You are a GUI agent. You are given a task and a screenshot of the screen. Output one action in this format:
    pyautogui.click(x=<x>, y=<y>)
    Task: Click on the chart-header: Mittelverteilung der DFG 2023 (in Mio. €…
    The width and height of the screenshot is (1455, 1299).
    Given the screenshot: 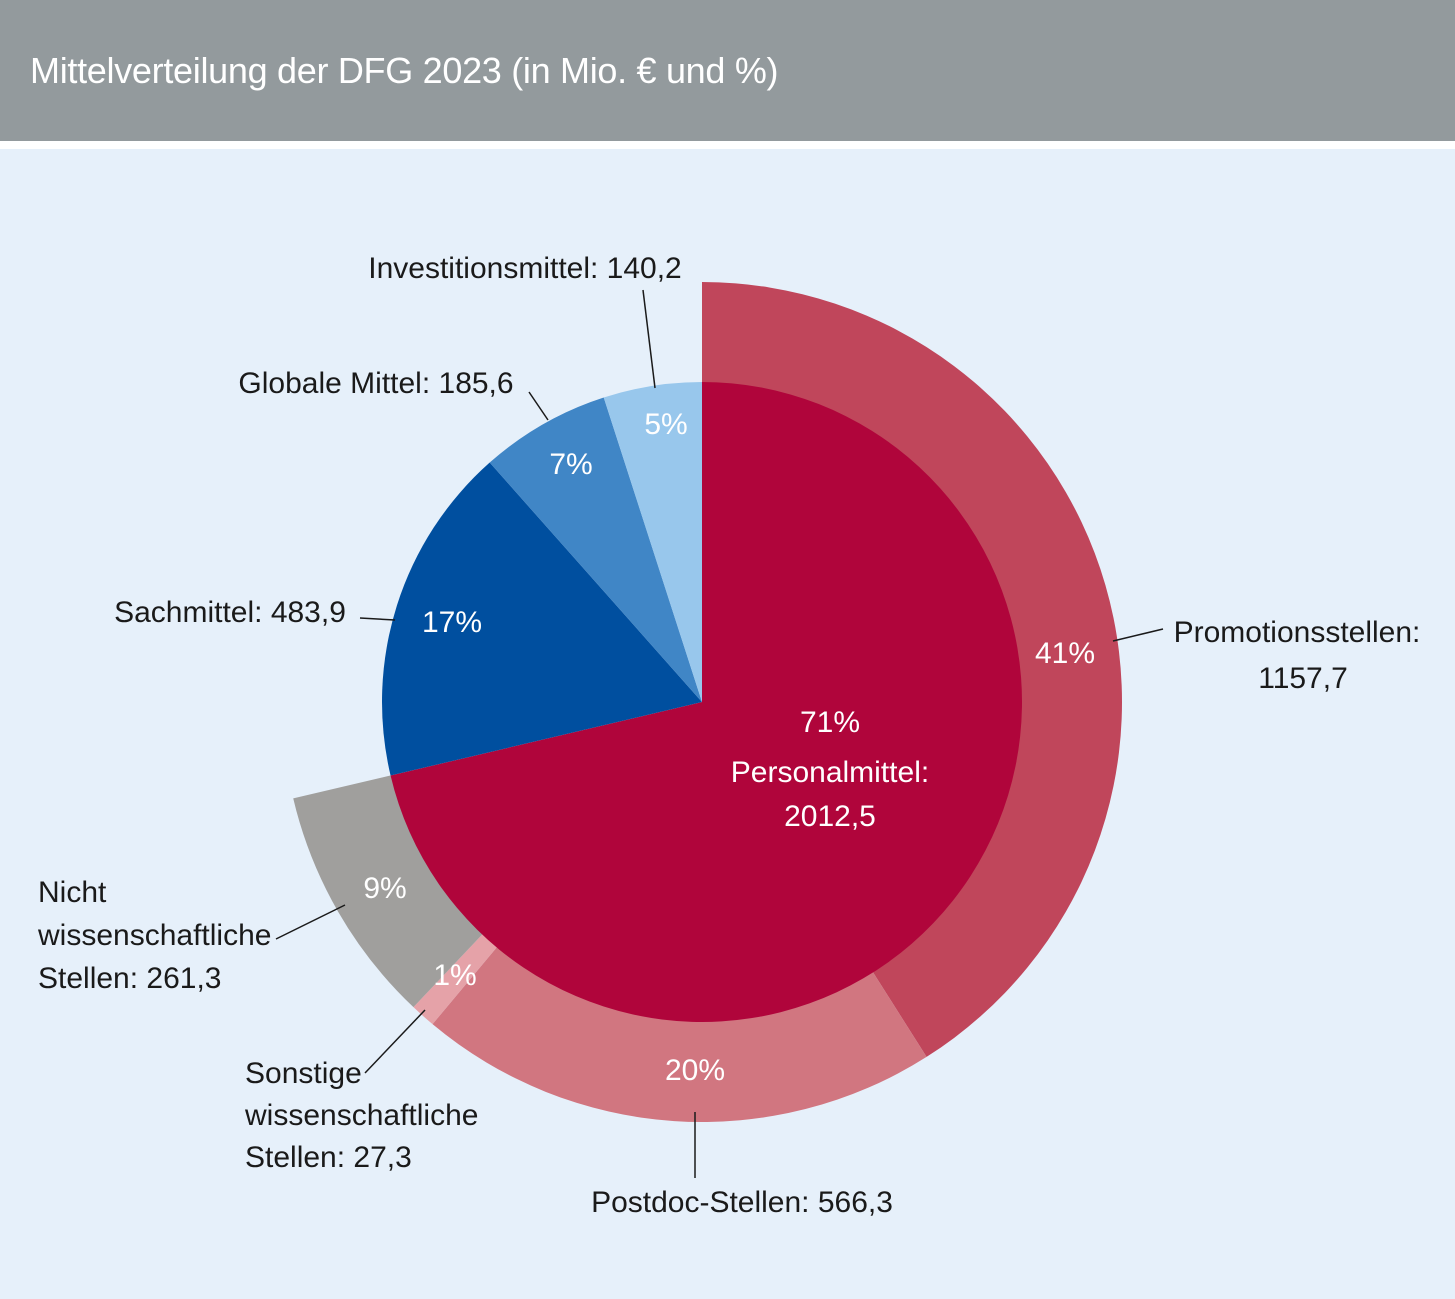 What is the action you would take?
    pyautogui.click(x=727, y=70)
    